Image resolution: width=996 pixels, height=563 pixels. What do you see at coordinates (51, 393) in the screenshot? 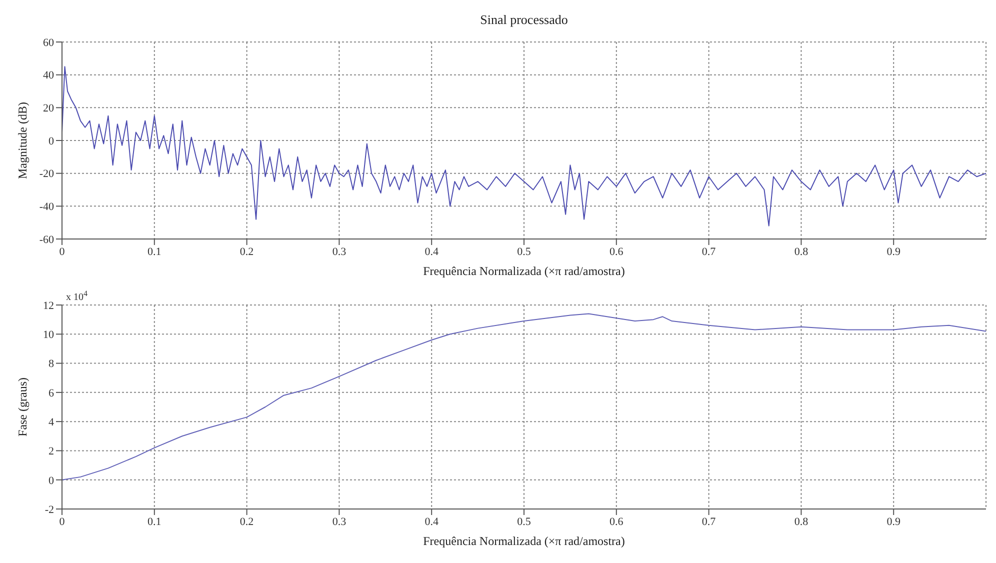
I see `y-tick-label: 6` at bounding box center [51, 393].